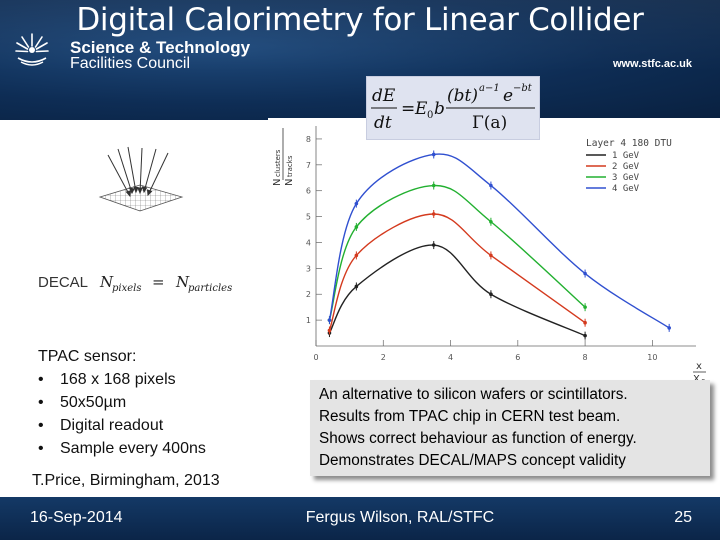  I want to click on formula-dE: dE, so click(384, 96).